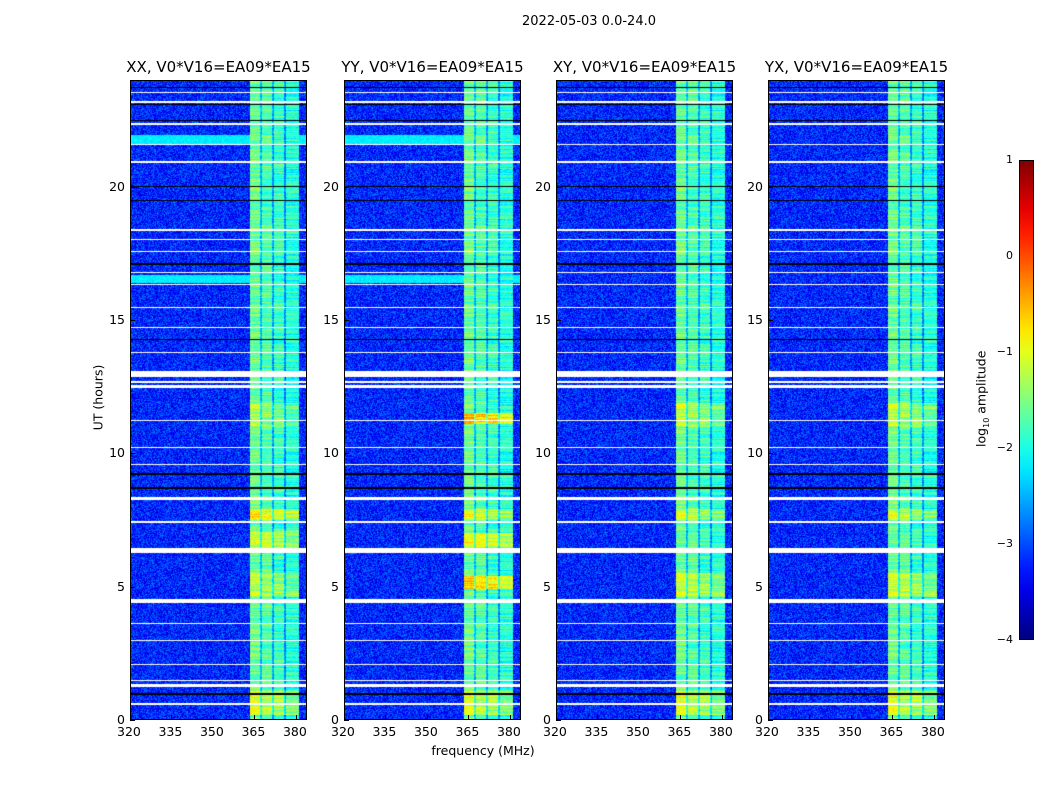  What do you see at coordinates (432, 67) in the screenshot?
I see `panel-title: YY, V0*V16=EA09*EA15` at bounding box center [432, 67].